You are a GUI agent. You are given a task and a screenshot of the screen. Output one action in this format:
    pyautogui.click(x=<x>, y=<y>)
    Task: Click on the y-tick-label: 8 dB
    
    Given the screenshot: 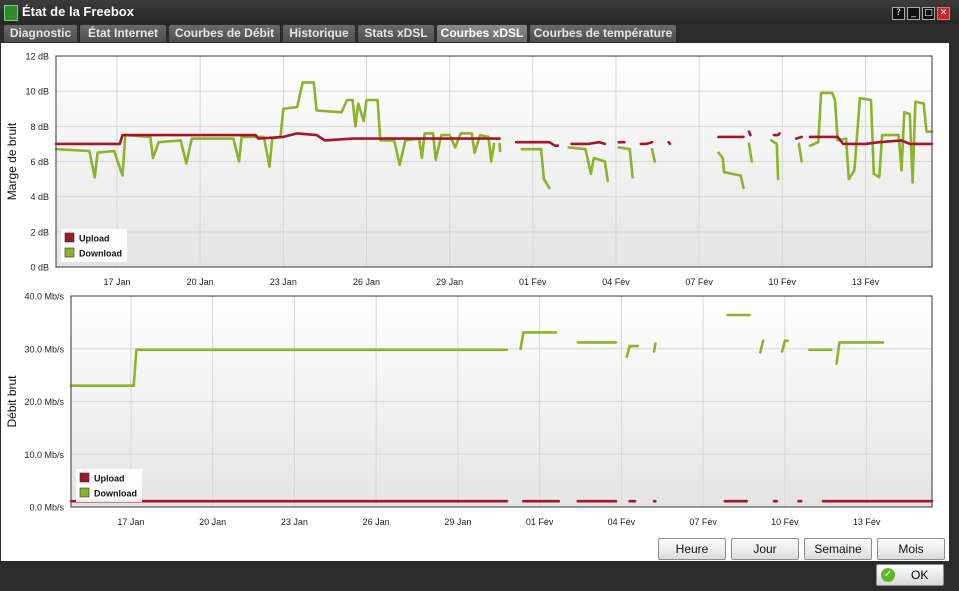 What is the action you would take?
    pyautogui.click(x=39, y=127)
    